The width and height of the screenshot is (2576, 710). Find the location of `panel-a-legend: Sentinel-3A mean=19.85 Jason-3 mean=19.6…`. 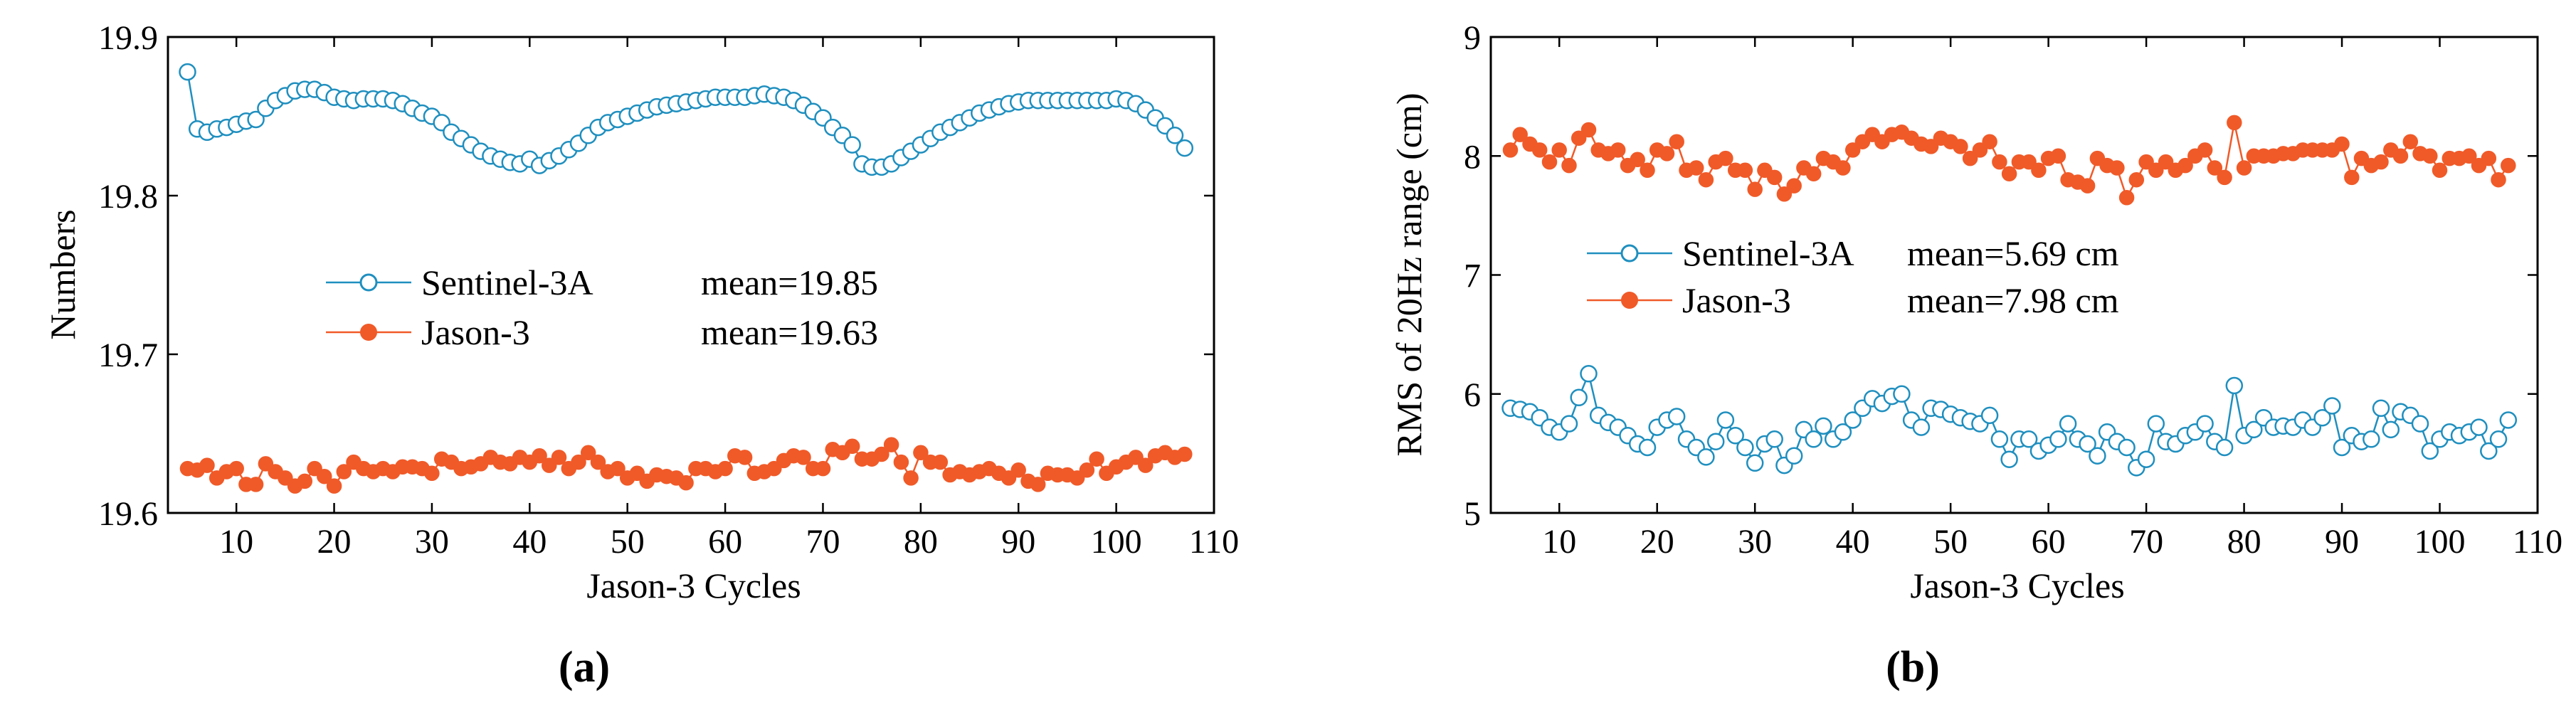

panel-a-legend: Sentinel-3A mean=19.85 Jason-3 mean=19.6… is located at coordinates (602, 307).